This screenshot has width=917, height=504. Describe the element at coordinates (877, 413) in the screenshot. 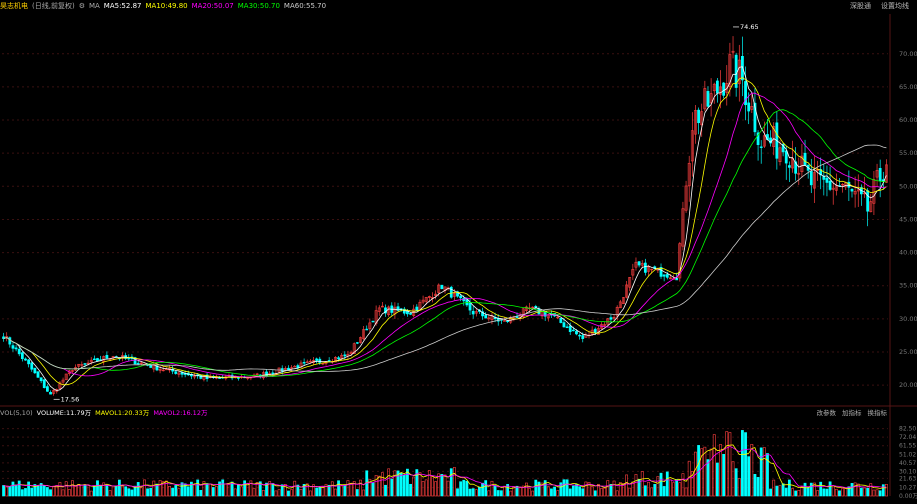

I see `link-switch-indicator: 换指标` at that location.